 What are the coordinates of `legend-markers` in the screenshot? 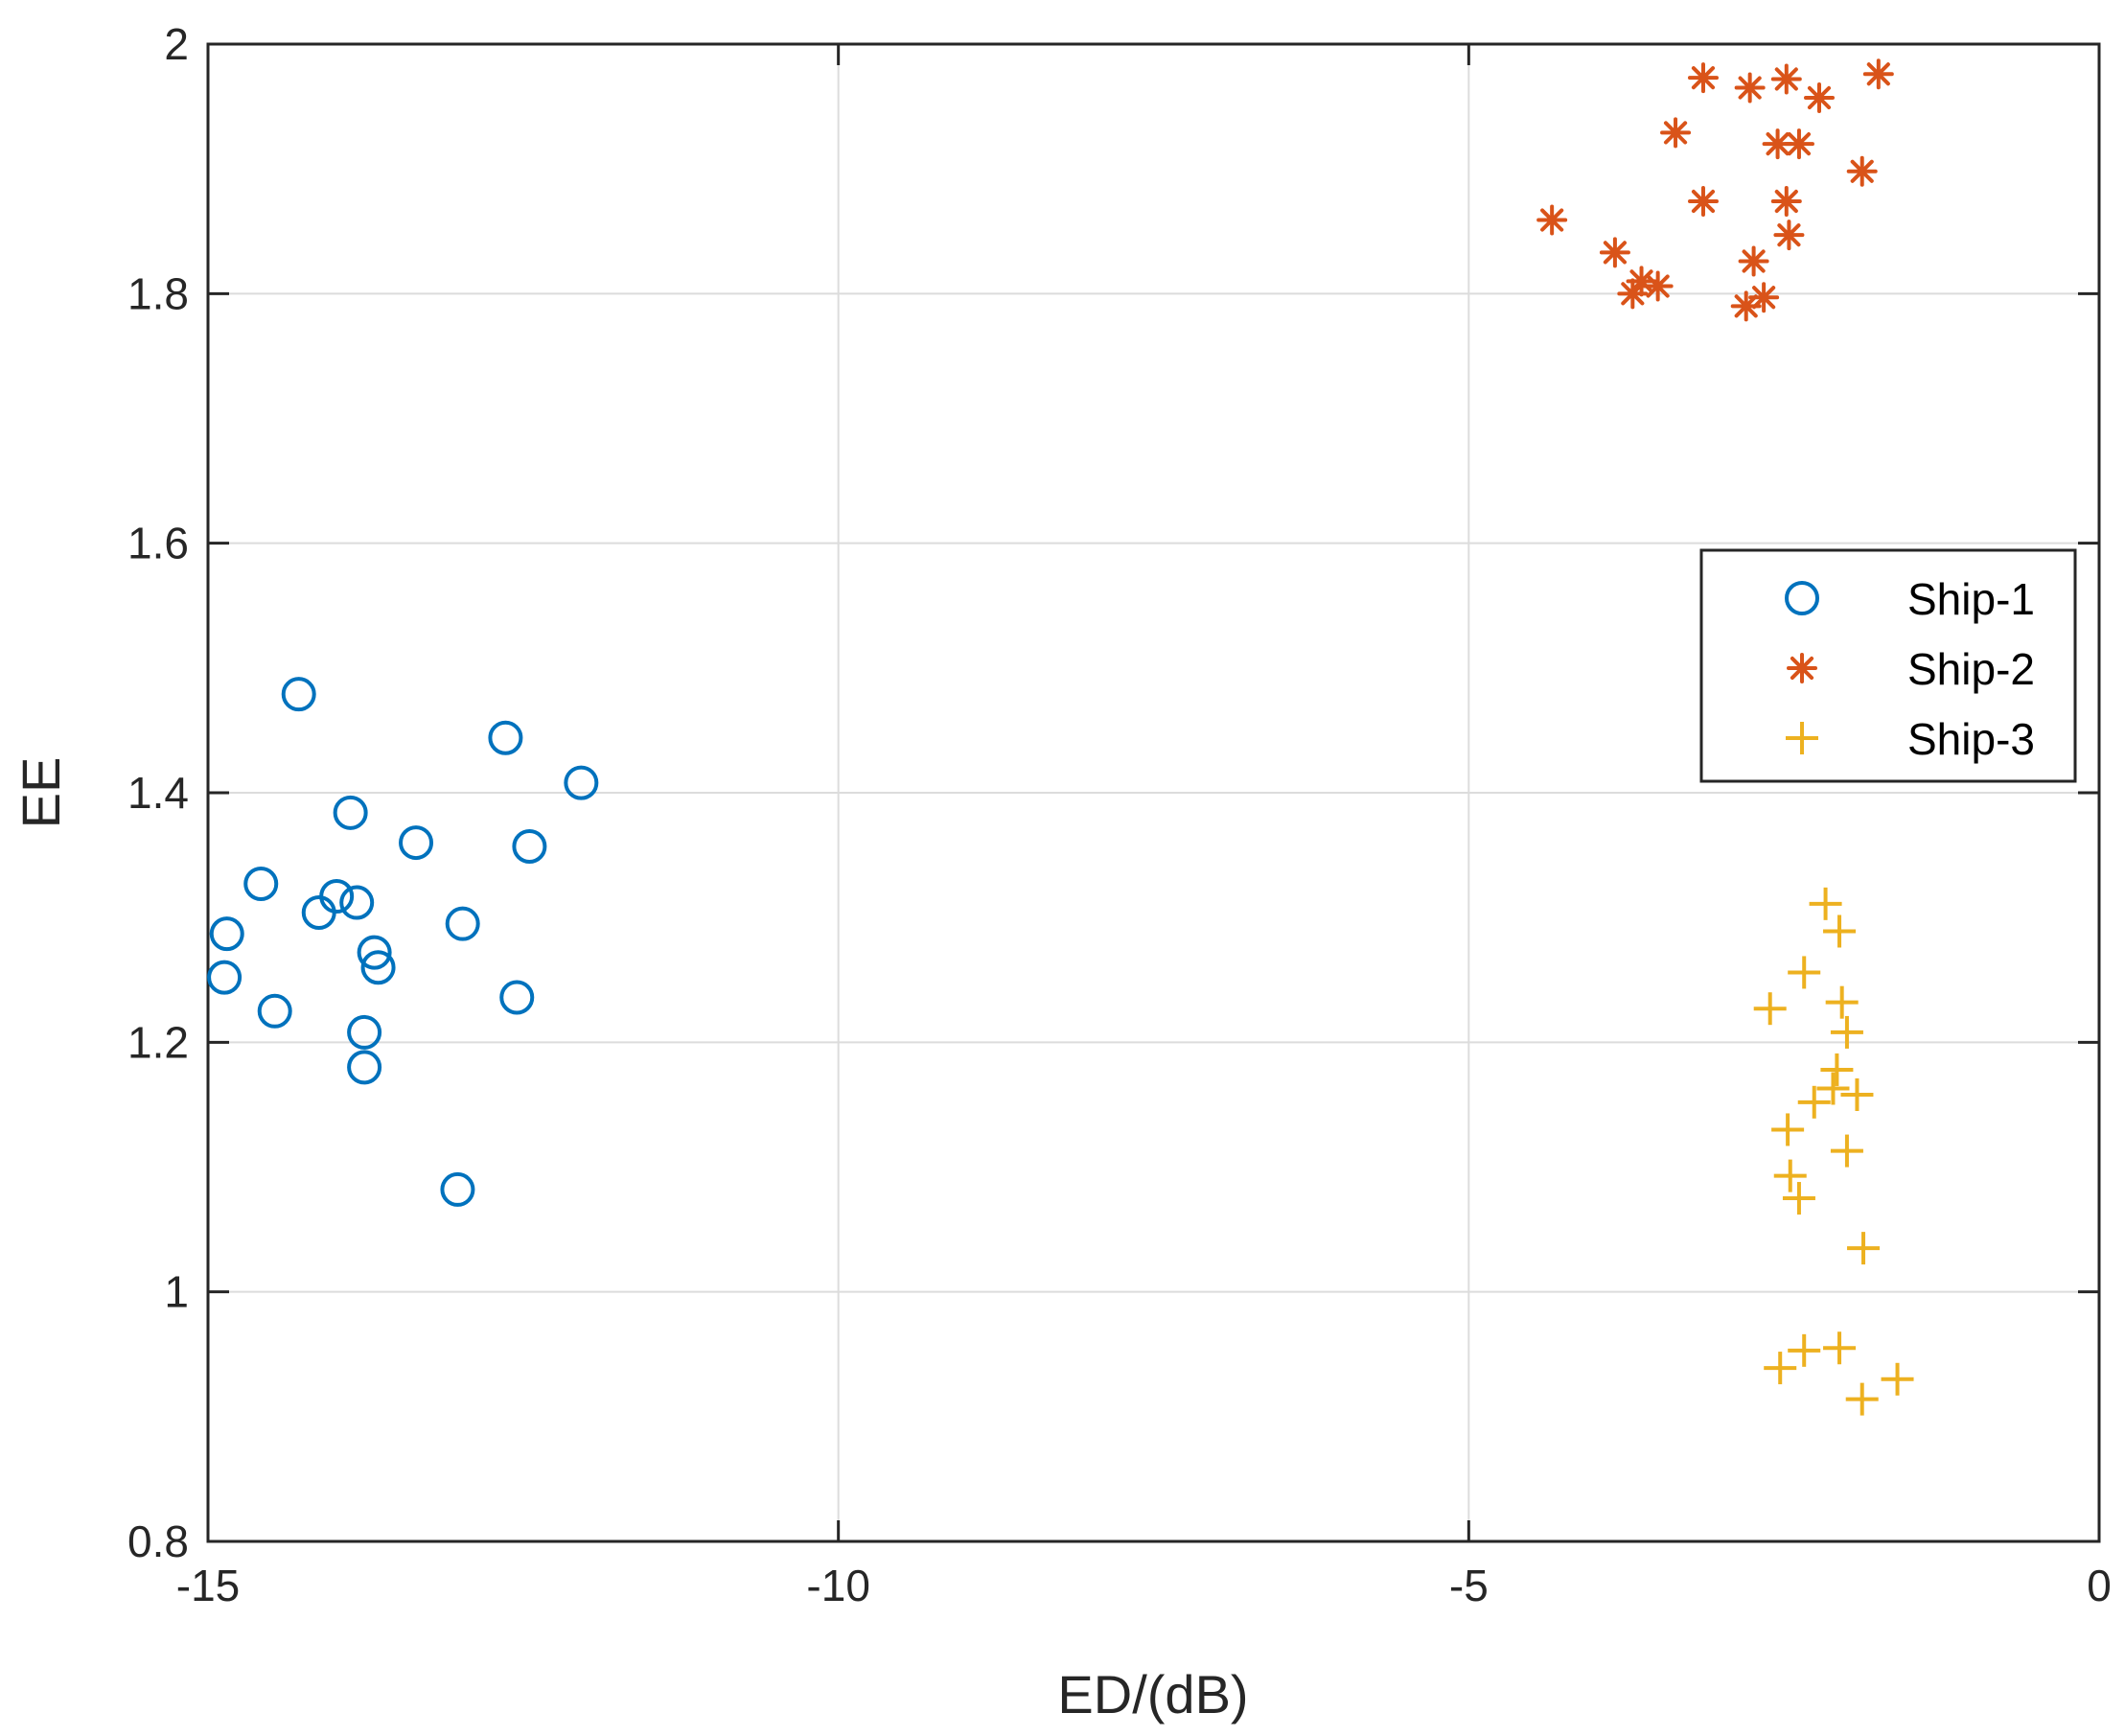 It's located at (1802, 667).